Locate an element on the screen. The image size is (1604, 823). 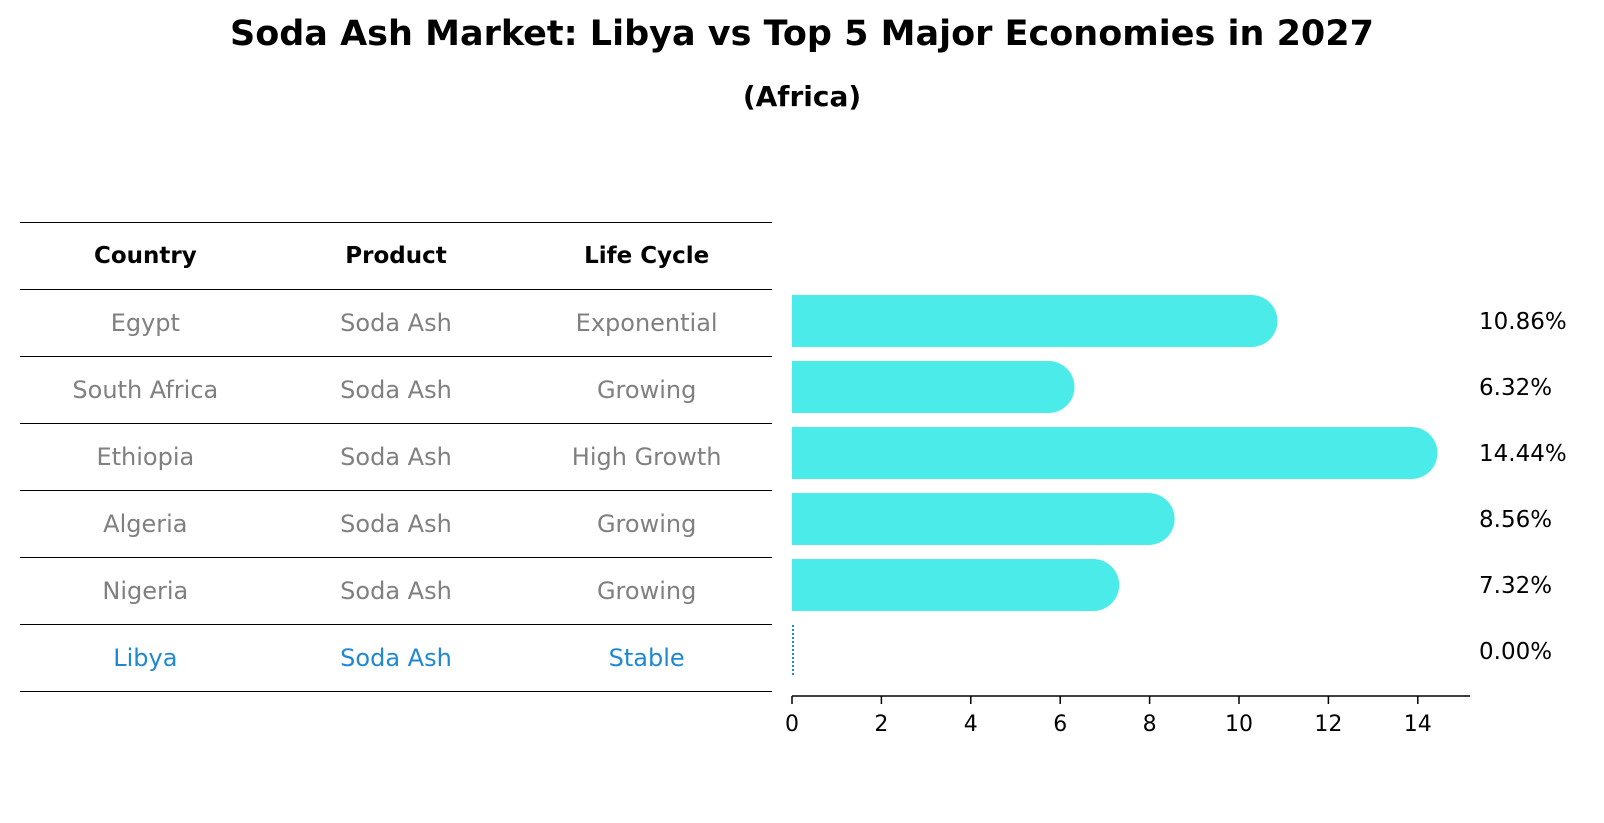
table-row: South Africa Soda Ash Growing is located at coordinates (396, 389).